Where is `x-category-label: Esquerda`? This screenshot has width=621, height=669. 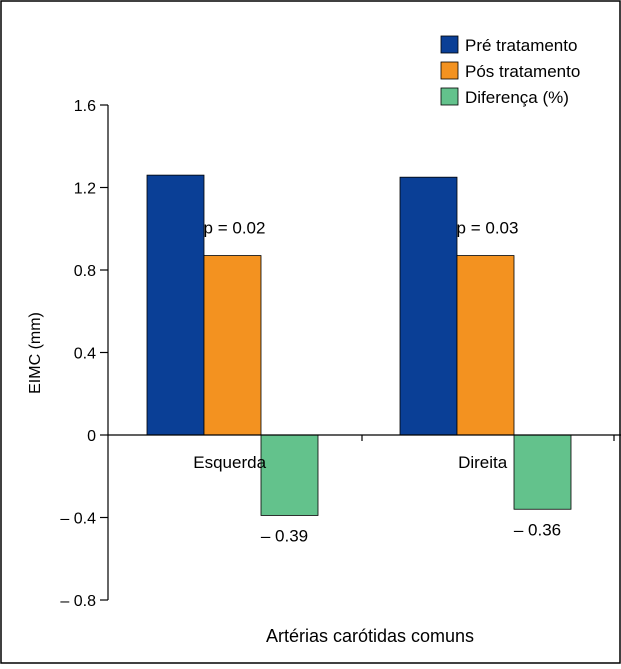 x-category-label: Esquerda is located at coordinates (229, 462).